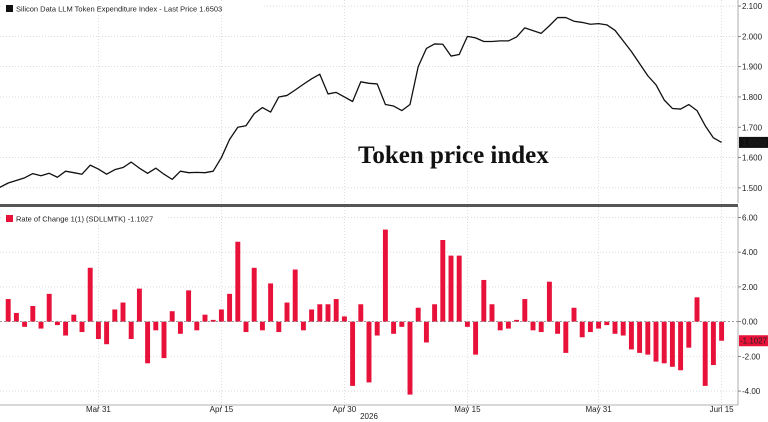 This screenshot has width=768, height=422. What do you see at coordinates (752, 188) in the screenshot?
I see `price-tick-label: 1.500` at bounding box center [752, 188].